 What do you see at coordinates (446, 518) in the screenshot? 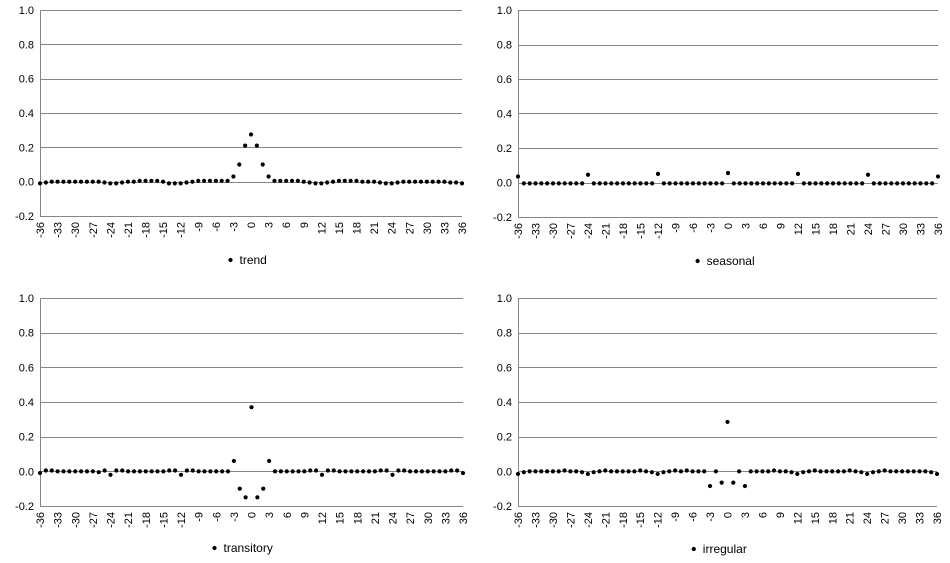
I see `x-tick-label: 33` at bounding box center [446, 518].